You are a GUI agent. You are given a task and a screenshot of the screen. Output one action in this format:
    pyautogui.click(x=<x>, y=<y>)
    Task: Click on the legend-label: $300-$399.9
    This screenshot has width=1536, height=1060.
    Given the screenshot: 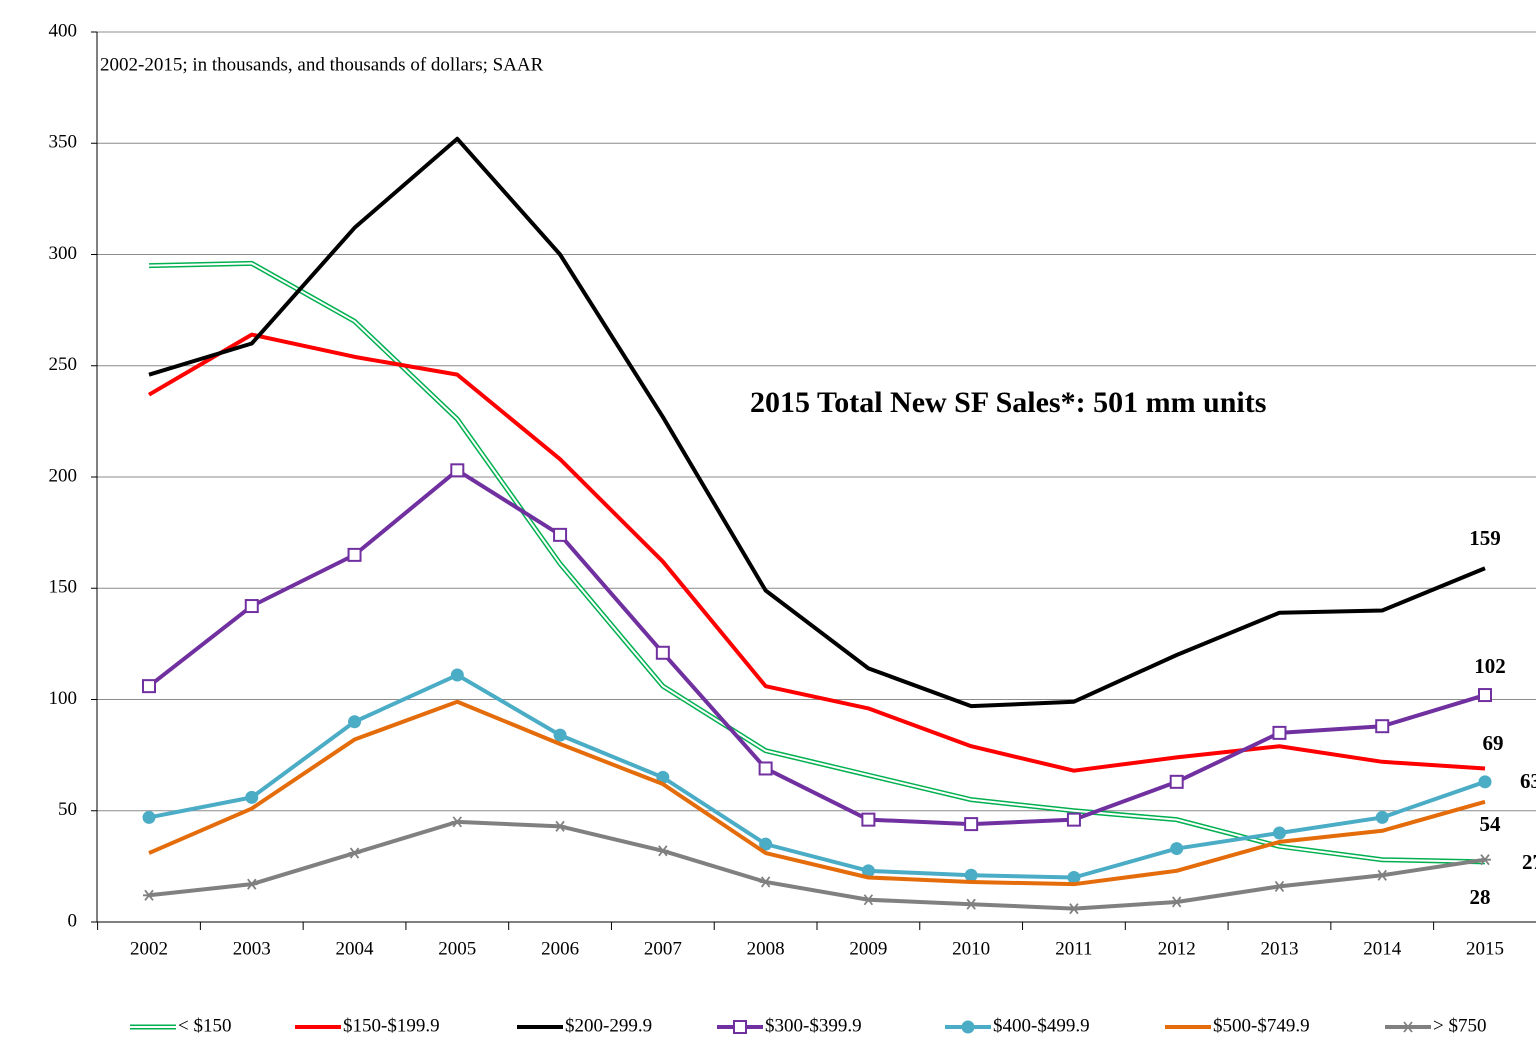 What is the action you would take?
    pyautogui.click(x=813, y=1025)
    